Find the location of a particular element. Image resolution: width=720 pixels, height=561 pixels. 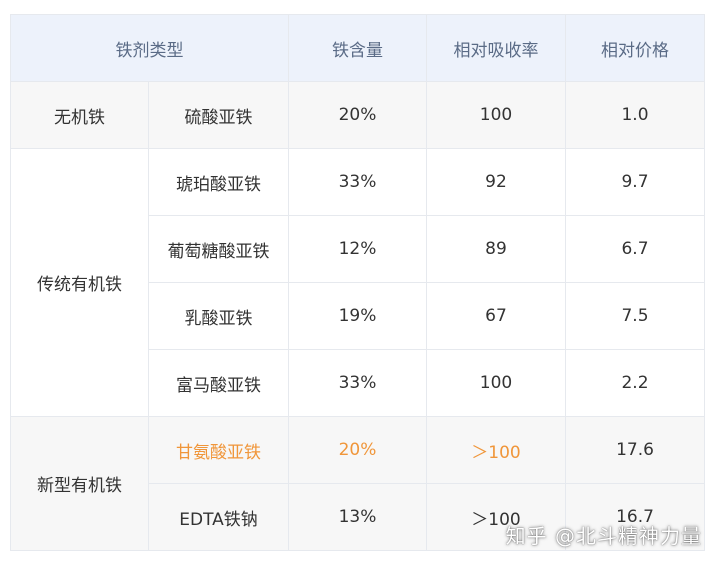

table-row: 富马酸亚铁 33% 100 2.2 is located at coordinates (358, 383).